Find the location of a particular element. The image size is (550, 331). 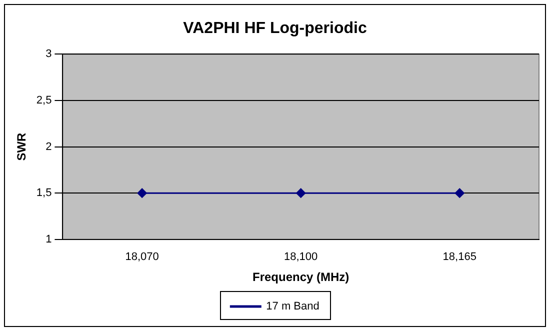

x-tick-label: 18,165 is located at coordinates (459, 257).